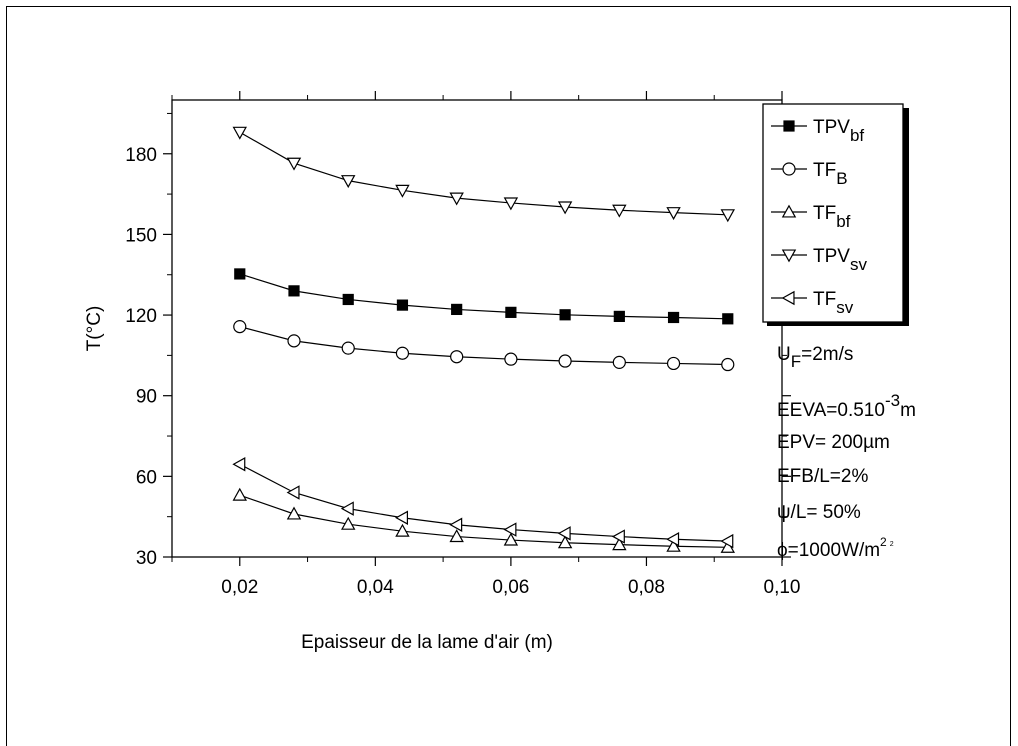  What do you see at coordinates (830, 174) in the screenshot?
I see `legend-label: TFB` at bounding box center [830, 174].